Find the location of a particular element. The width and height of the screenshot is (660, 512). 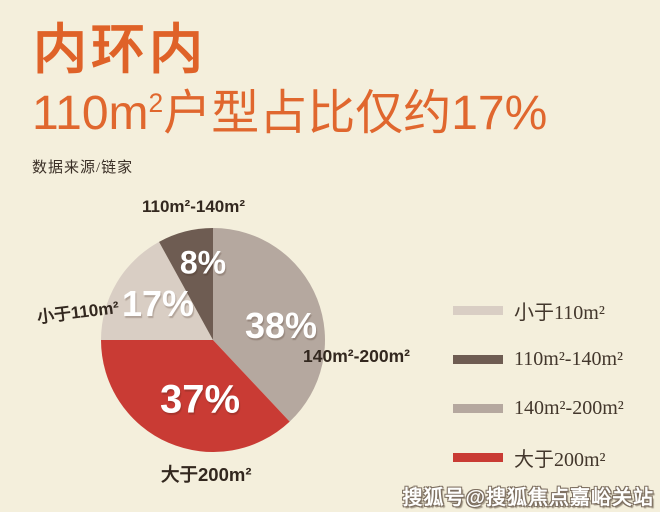

pie-value-140-200: 38% is located at coordinates (281, 325).